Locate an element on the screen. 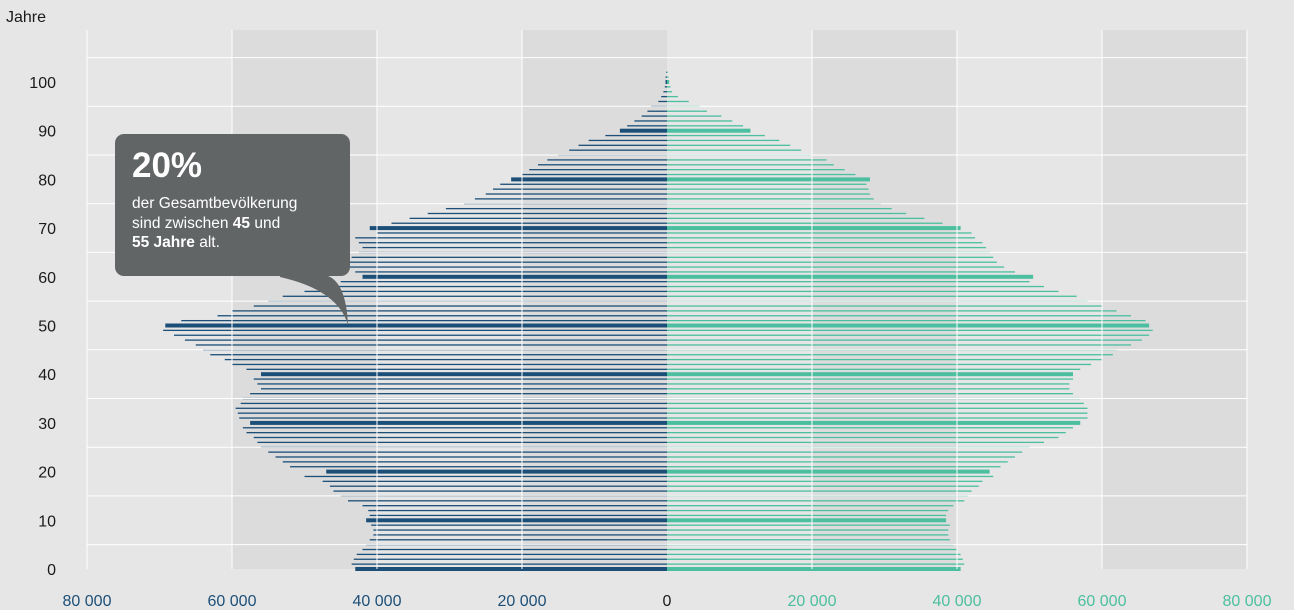 Image resolution: width=1294 pixels, height=610 pixels. y-tick-label: 90 is located at coordinates (47, 132).